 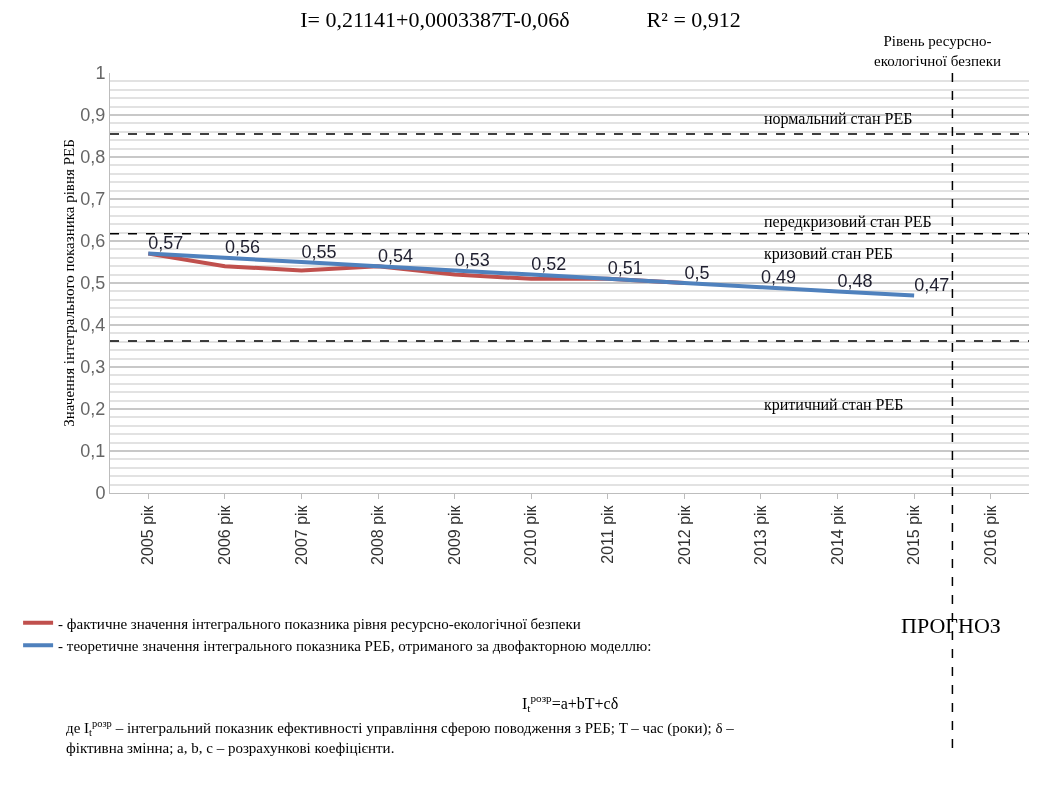 What do you see at coordinates (319, 623) in the screenshot?
I see `legend-label: - фактичне значення інтегрального показника рівня ресурсно-екологічної безпеки` at bounding box center [319, 623].